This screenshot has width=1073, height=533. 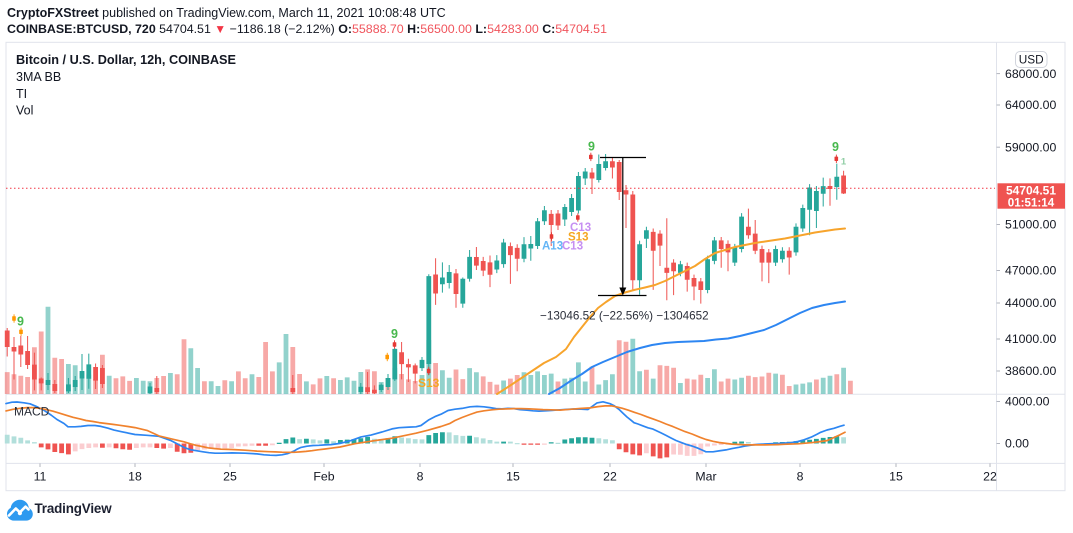 I want to click on svg-text: 47000.00, so click(x=1030, y=271).